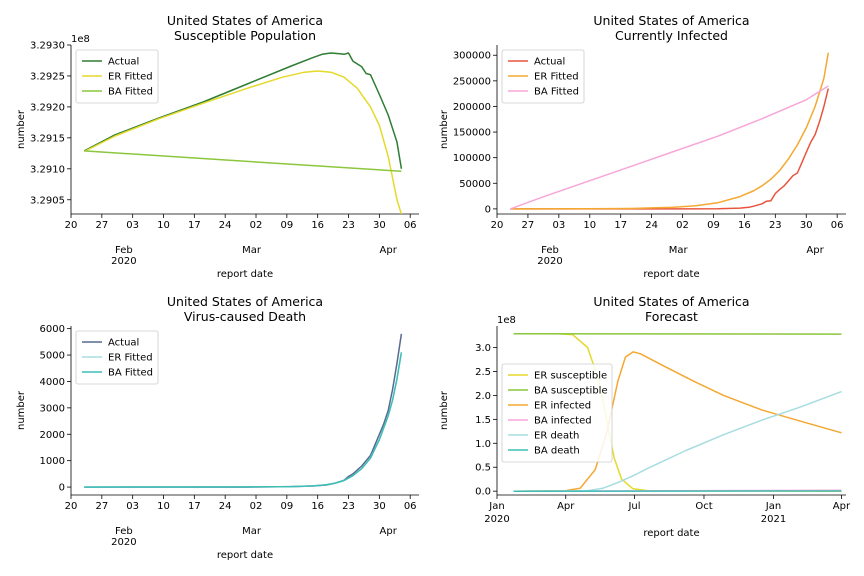  What do you see at coordinates (472, 107) in the screenshot?
I see `y-tick-label: 200000` at bounding box center [472, 107].